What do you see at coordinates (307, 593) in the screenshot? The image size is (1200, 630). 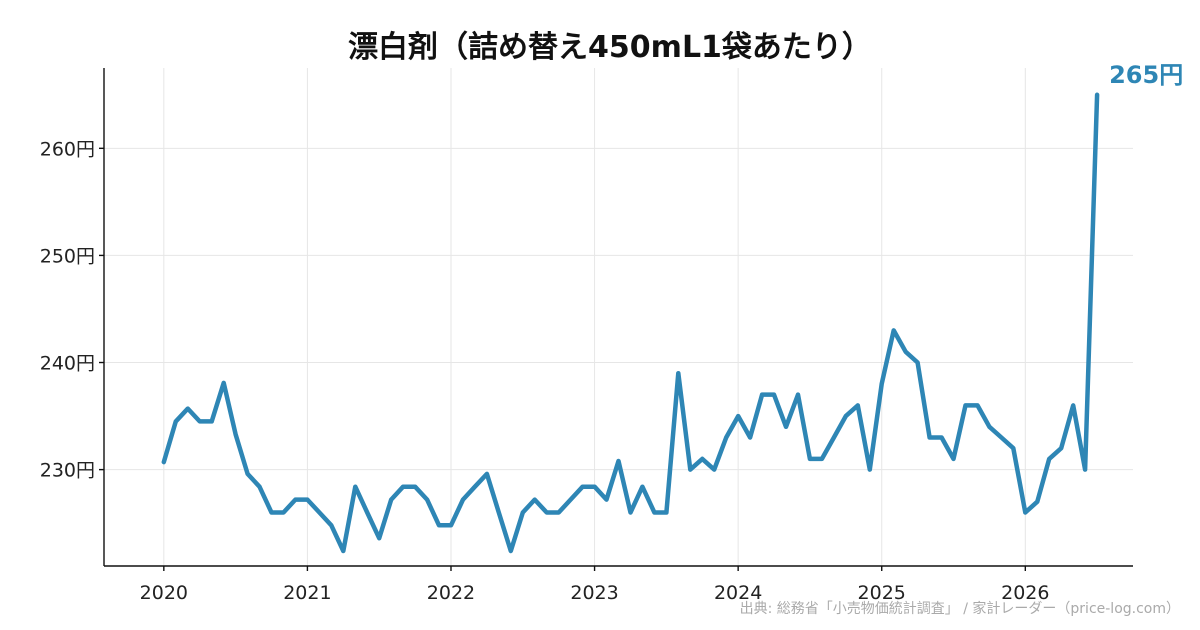 I see `x-tick-label: 2021` at bounding box center [307, 593].